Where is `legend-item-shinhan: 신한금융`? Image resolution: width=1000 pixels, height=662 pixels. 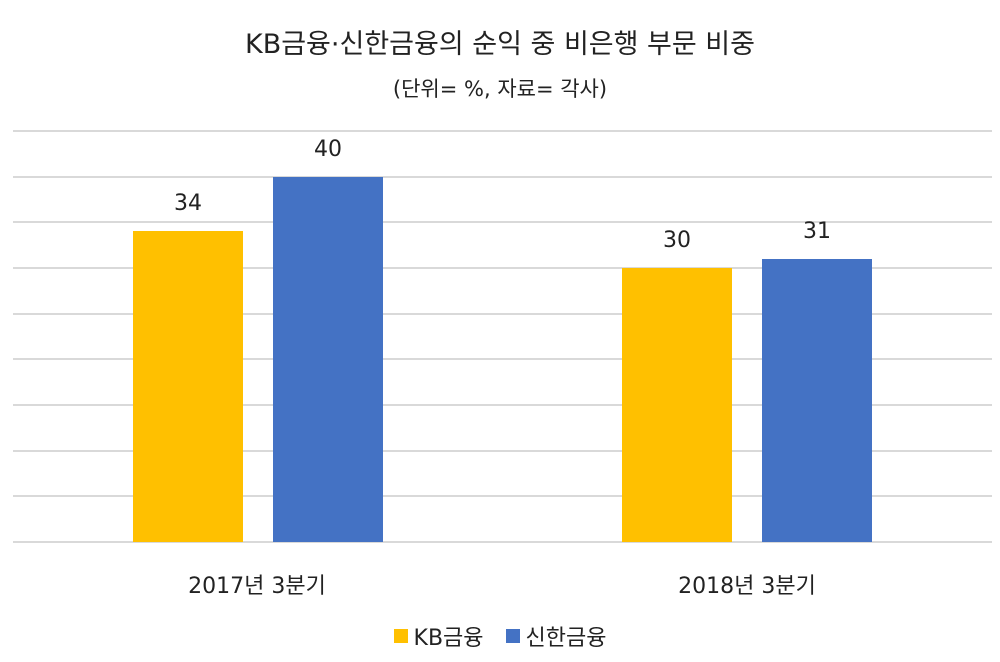 legend-item-shinhan: 신한금융 is located at coordinates (556, 636).